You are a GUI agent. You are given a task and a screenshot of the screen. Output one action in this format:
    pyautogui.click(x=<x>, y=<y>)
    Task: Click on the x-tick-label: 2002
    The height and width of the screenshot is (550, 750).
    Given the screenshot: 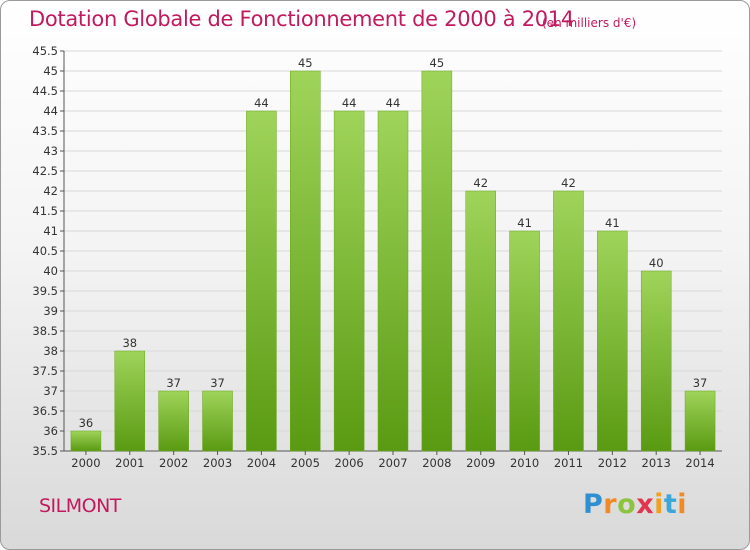 What is the action you would take?
    pyautogui.click(x=173, y=463)
    